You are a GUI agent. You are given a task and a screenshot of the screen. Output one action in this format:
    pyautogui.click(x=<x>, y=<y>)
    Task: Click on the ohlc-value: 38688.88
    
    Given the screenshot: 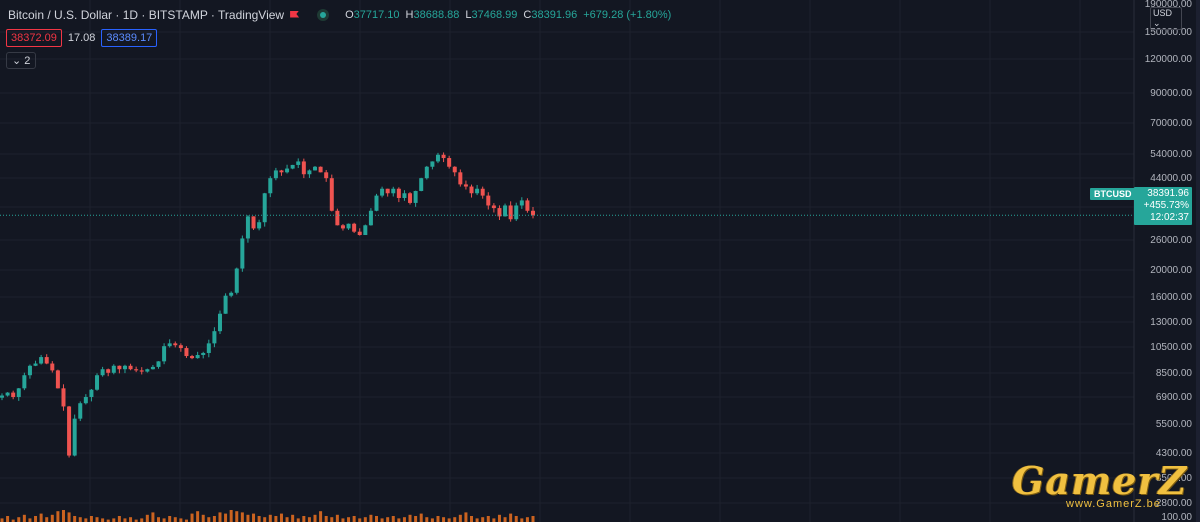 What is the action you would take?
    pyautogui.click(x=436, y=15)
    